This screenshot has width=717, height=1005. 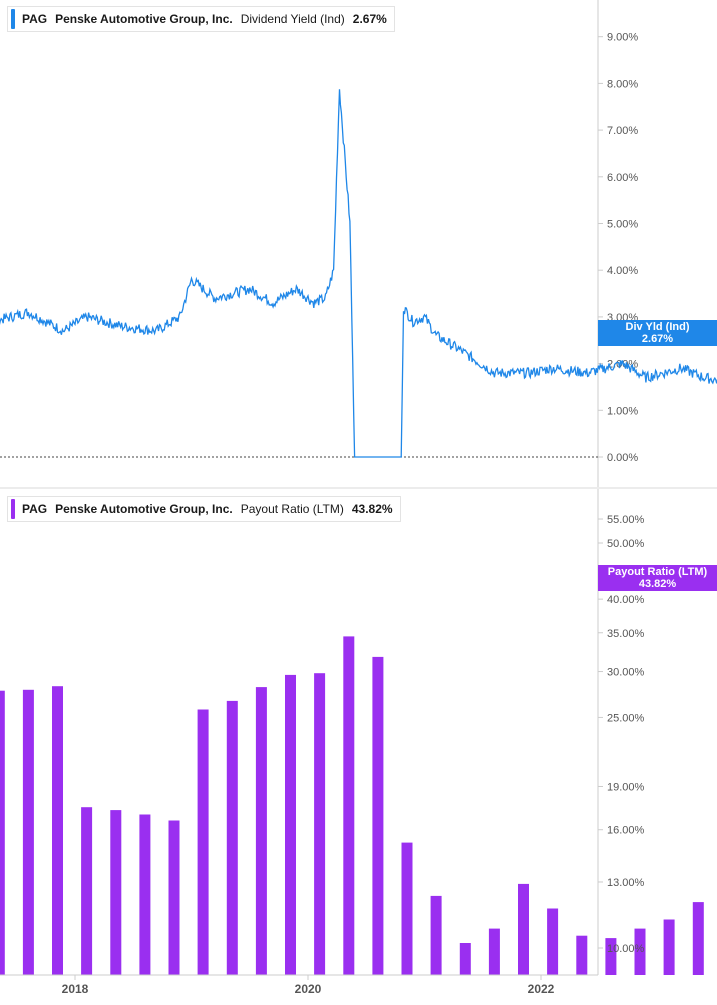 What do you see at coordinates (75, 989) in the screenshot?
I see `x-tick-label: 2018` at bounding box center [75, 989].